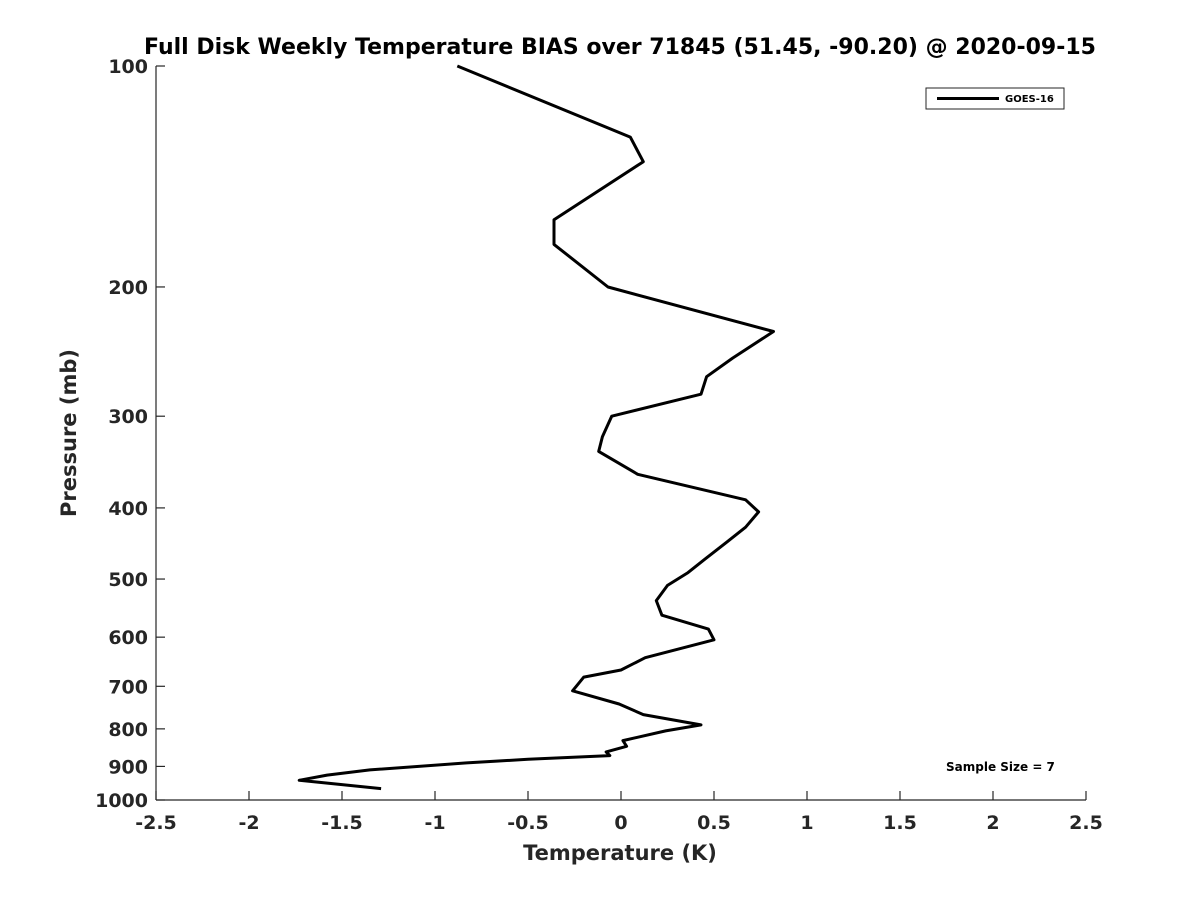 This screenshot has width=1200, height=904. What do you see at coordinates (69, 433) in the screenshot?
I see `y-axis-label: Pressure (mb)` at bounding box center [69, 433].